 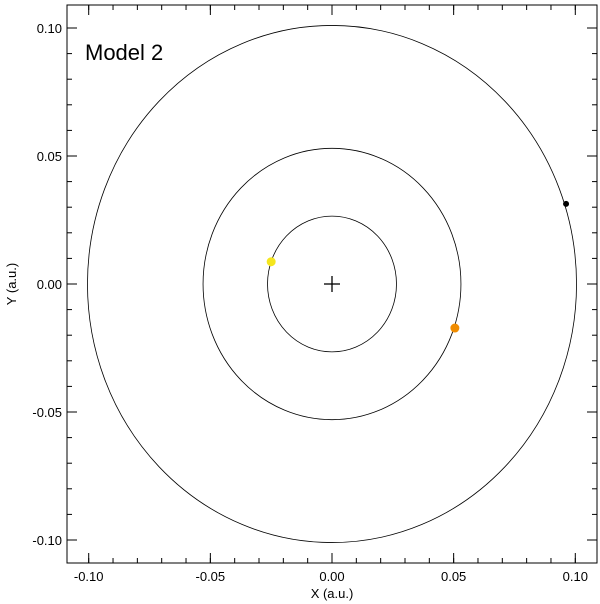 What do you see at coordinates (332, 593) in the screenshot?
I see `x-axis-label: X (a.u.)` at bounding box center [332, 593].